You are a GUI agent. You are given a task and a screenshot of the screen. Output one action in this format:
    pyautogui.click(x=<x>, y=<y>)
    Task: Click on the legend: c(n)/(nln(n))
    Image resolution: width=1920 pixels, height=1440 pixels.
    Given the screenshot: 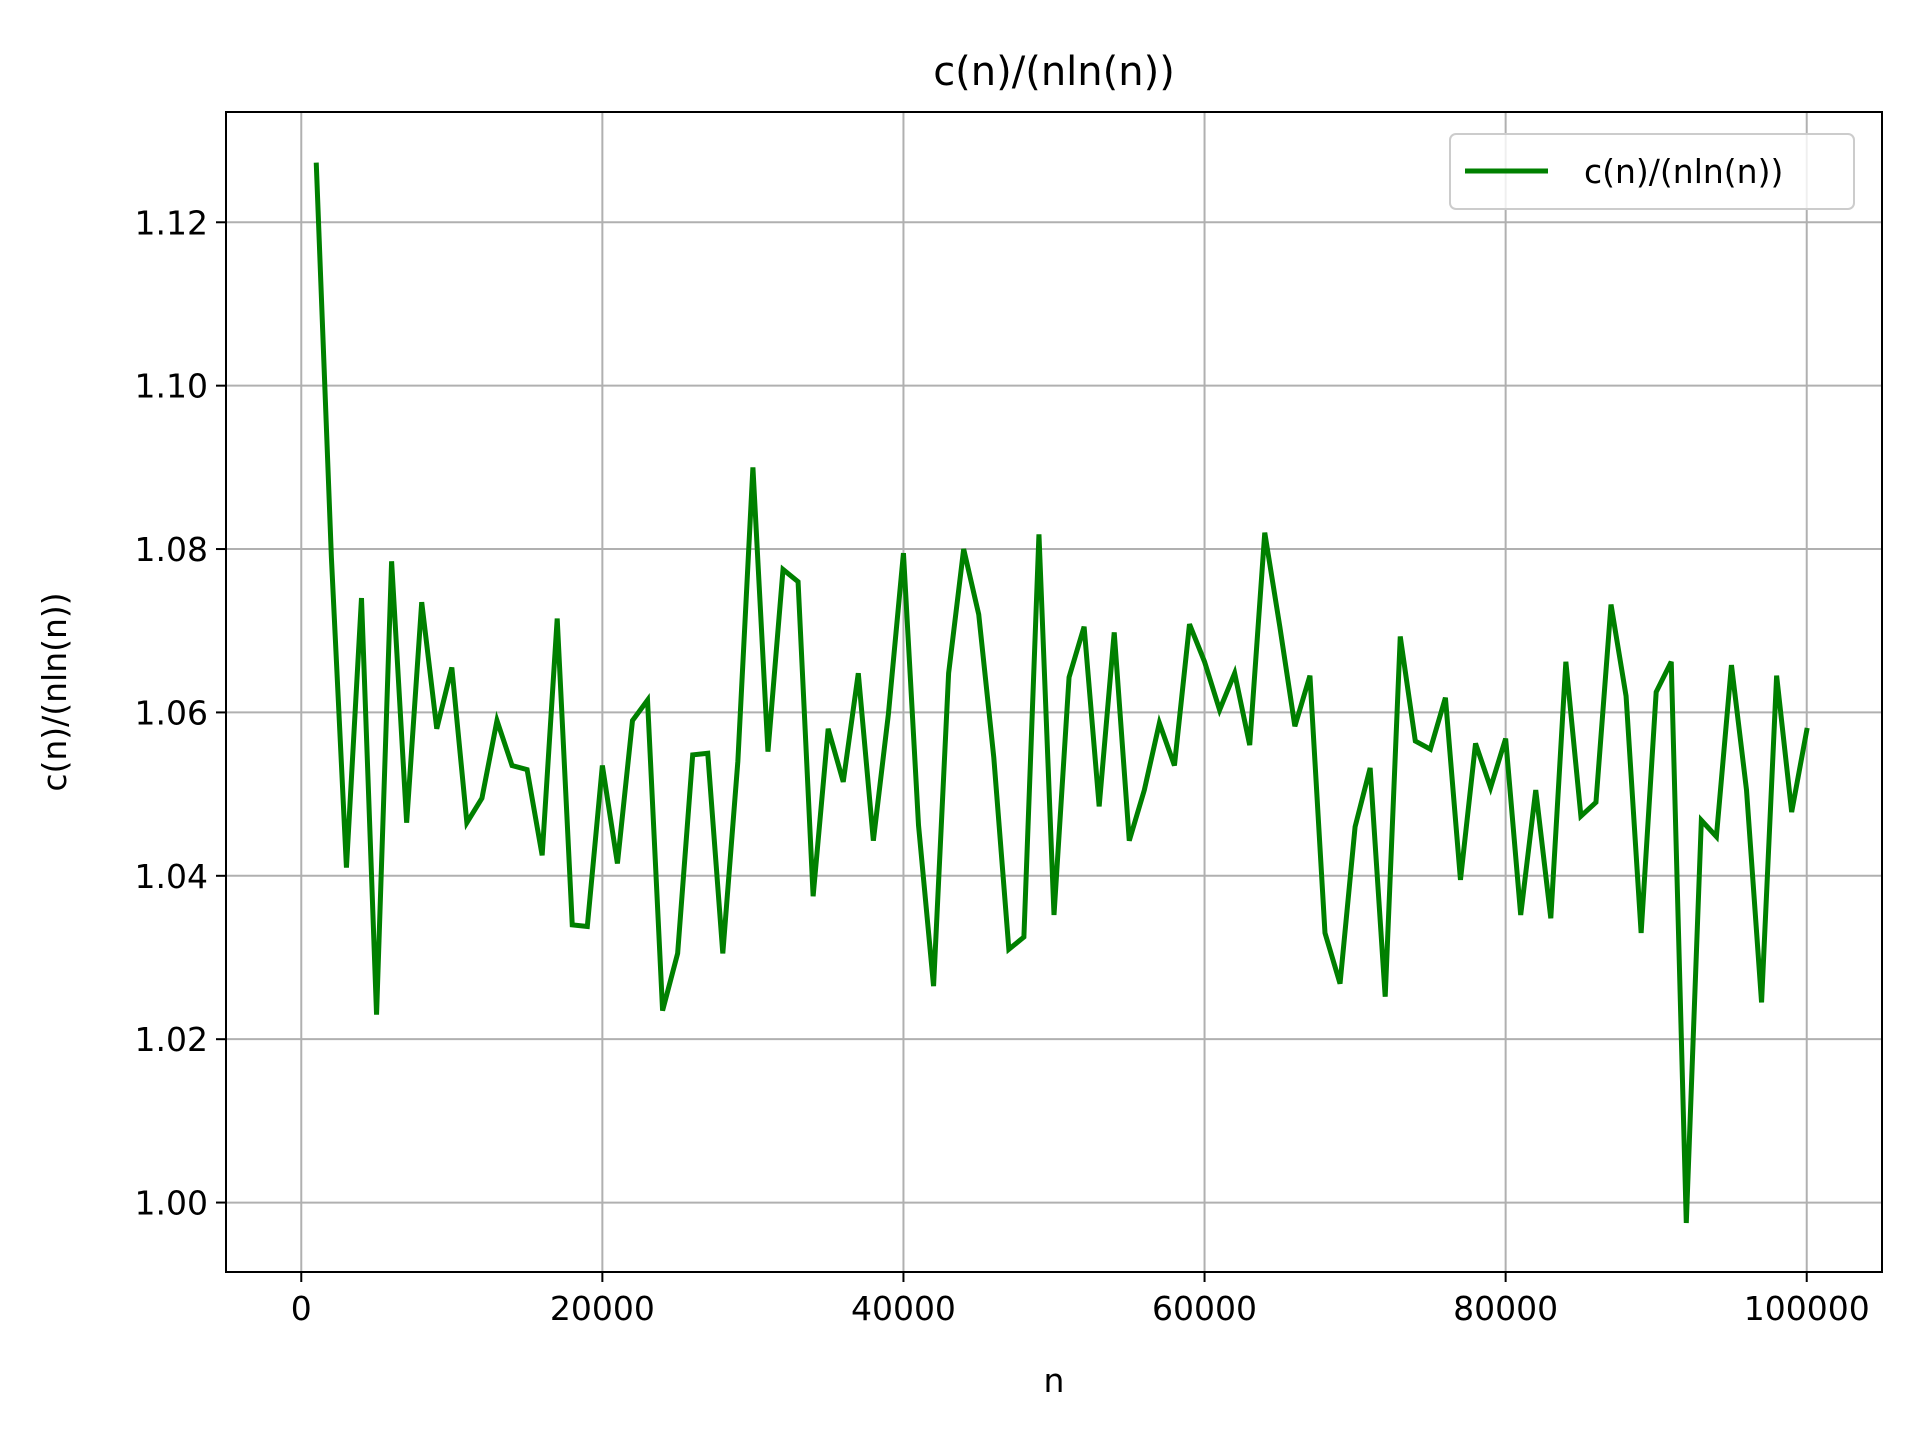 What is the action you would take?
    pyautogui.click(x=1652, y=171)
    